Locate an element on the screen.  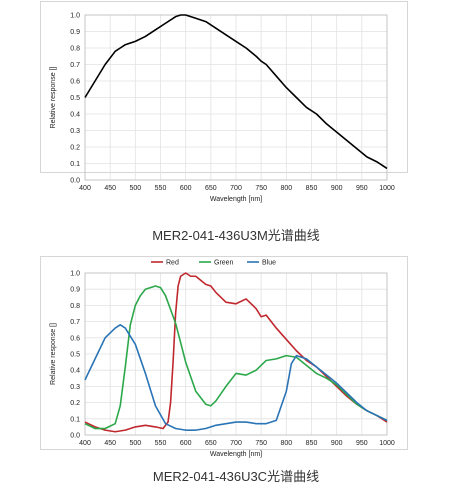
legend-item: Green is located at coordinates (216, 263).